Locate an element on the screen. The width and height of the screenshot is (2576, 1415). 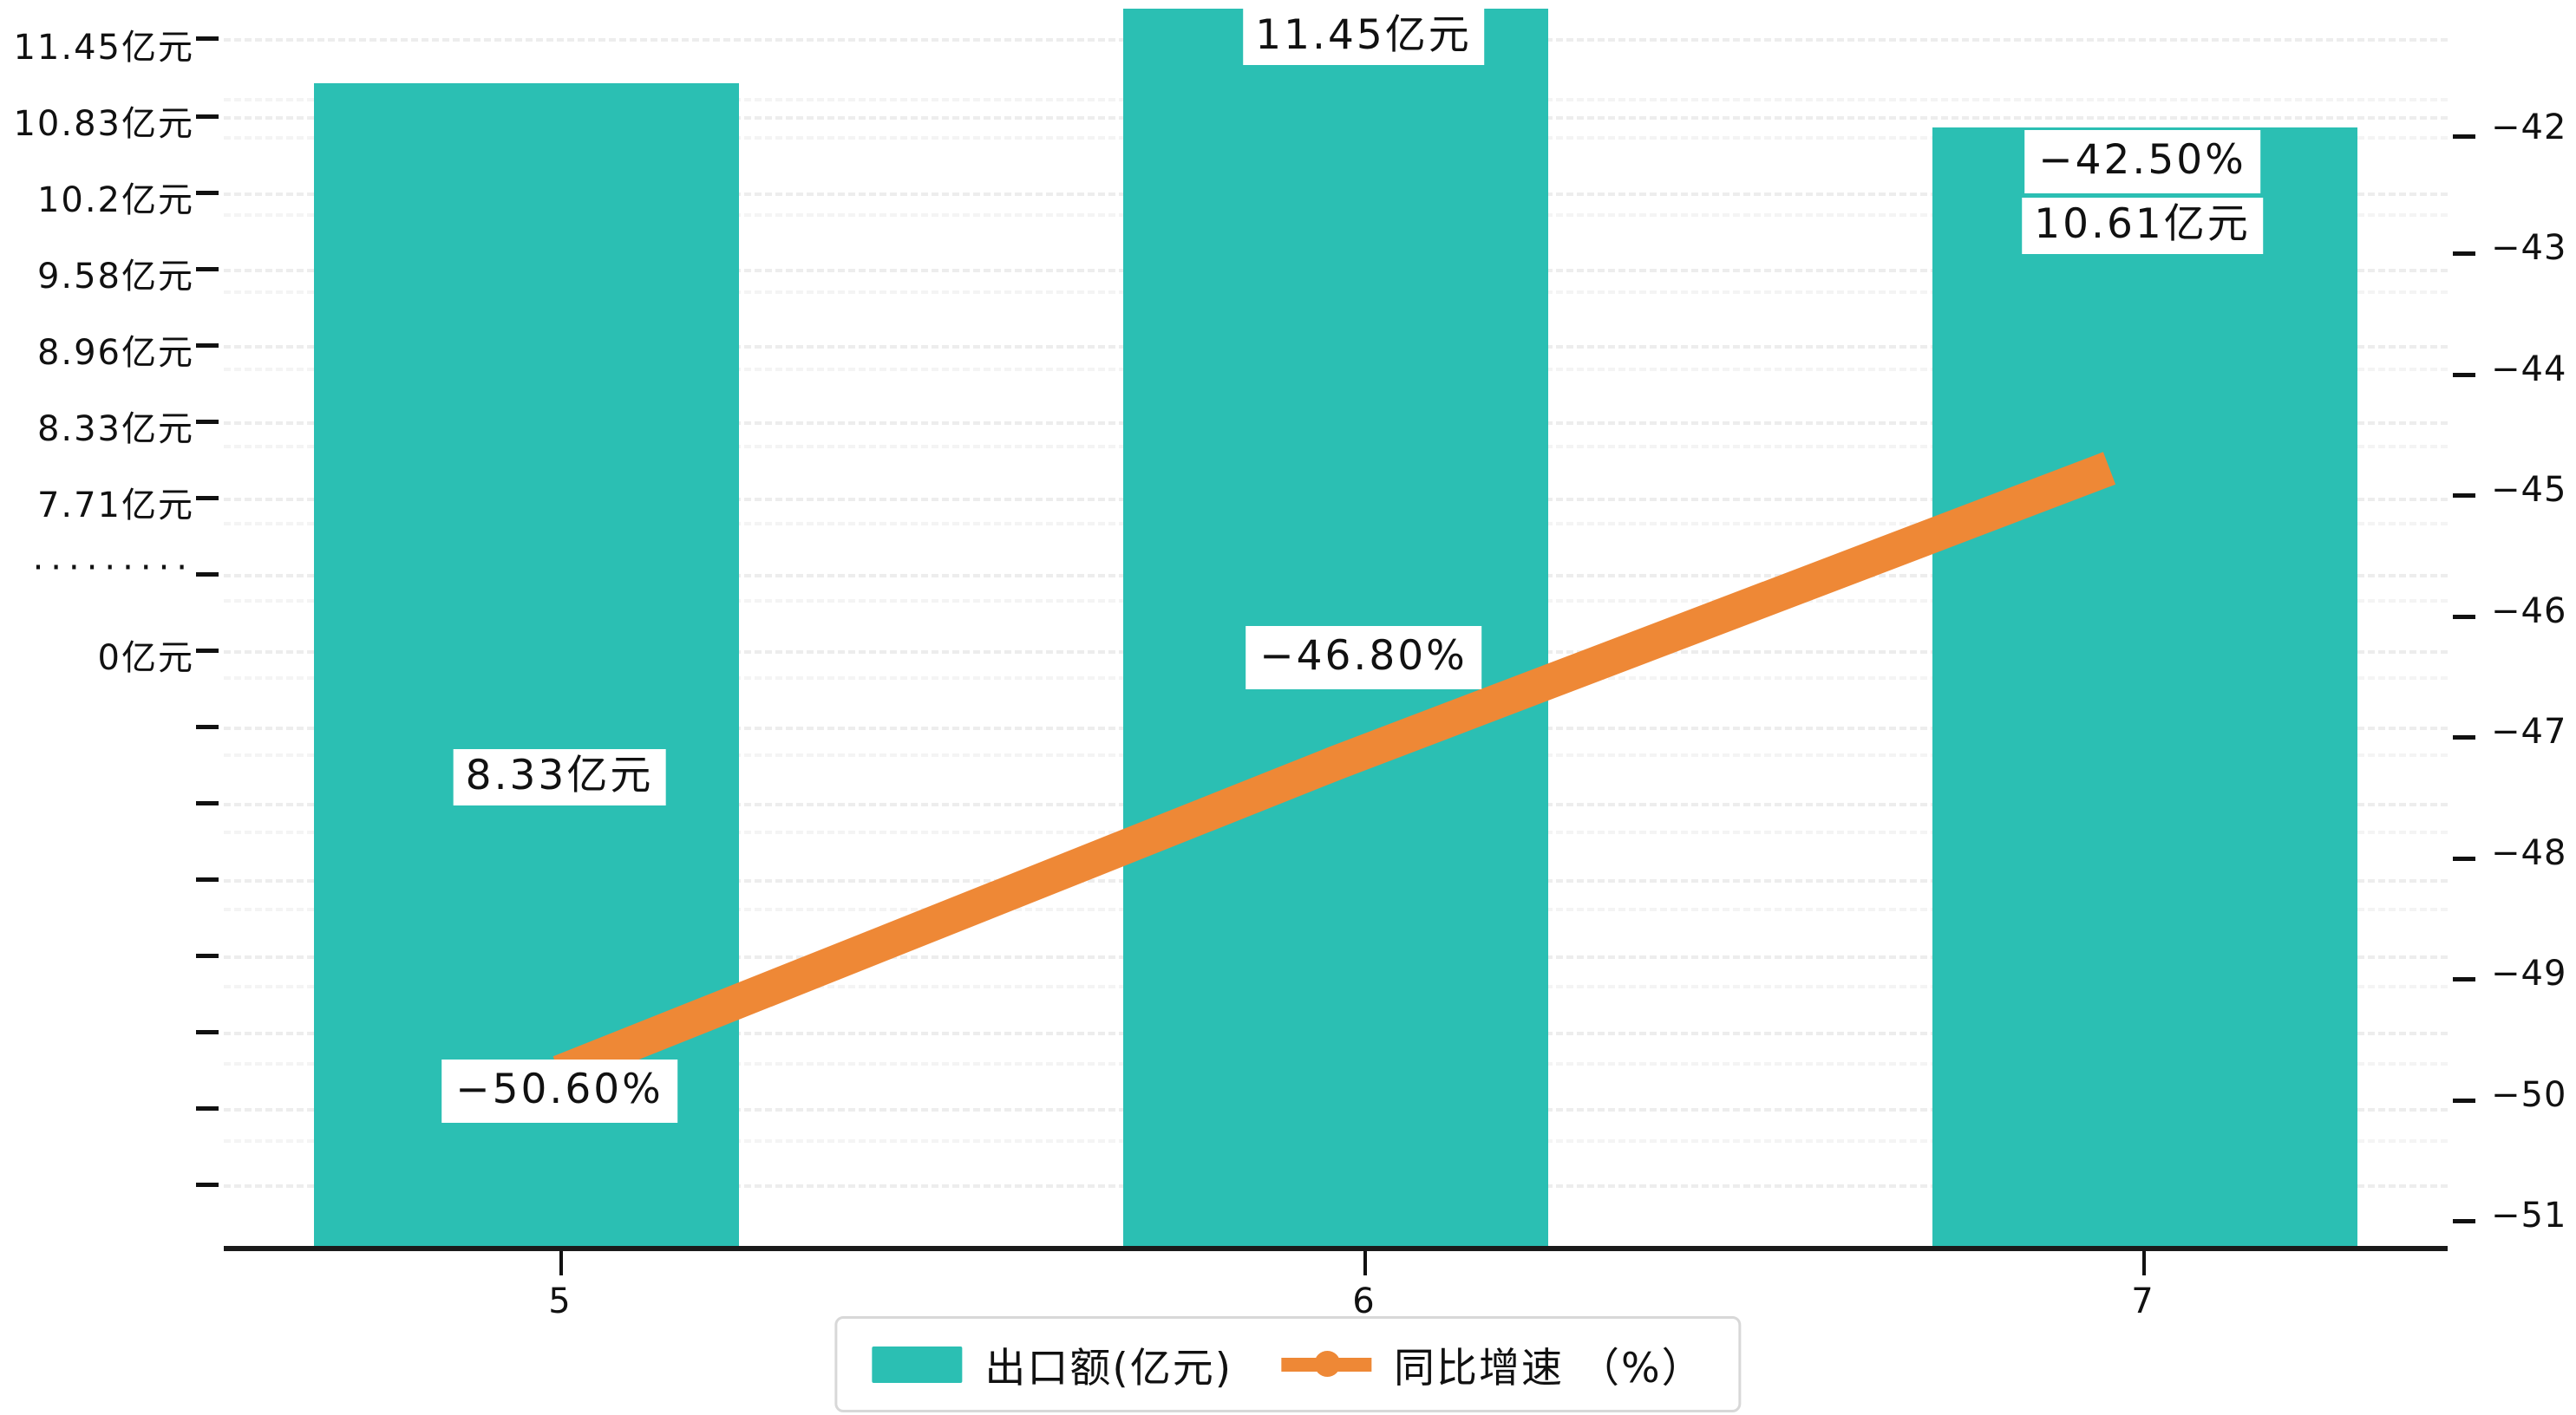
legend-item-yoy-growth: 同比增速 （%） is located at coordinates (1492, 1364).